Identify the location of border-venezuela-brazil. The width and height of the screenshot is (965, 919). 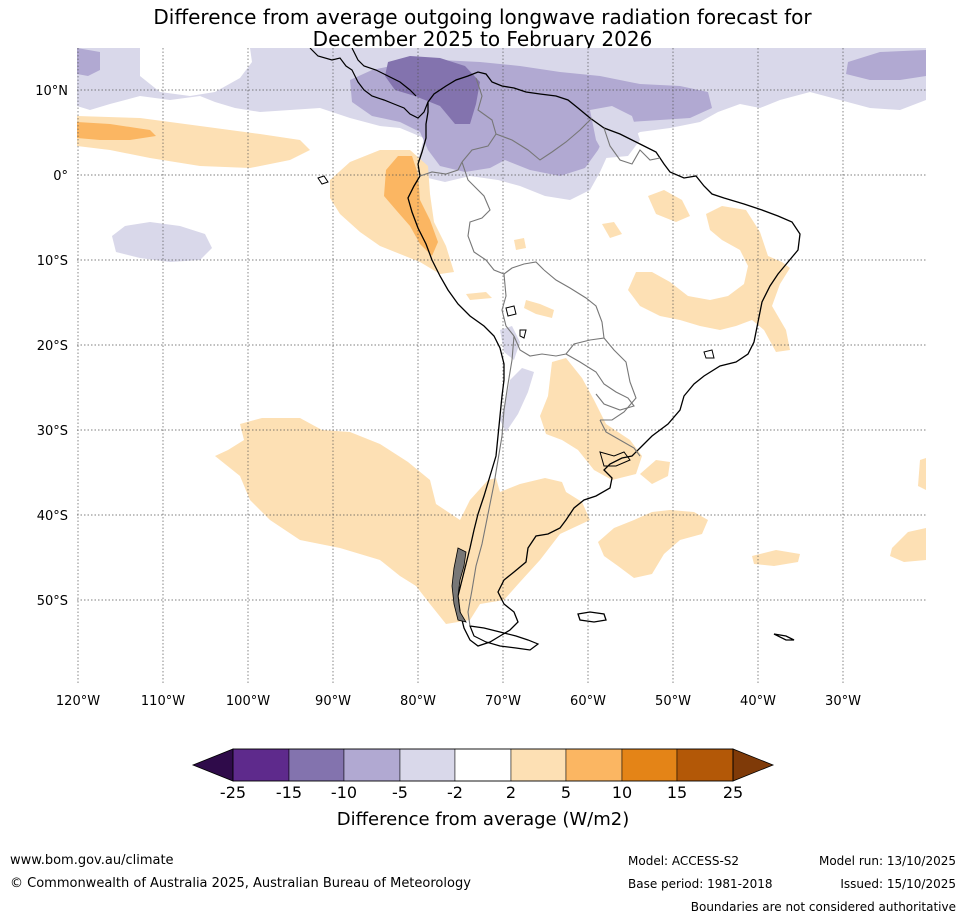
(544, 139).